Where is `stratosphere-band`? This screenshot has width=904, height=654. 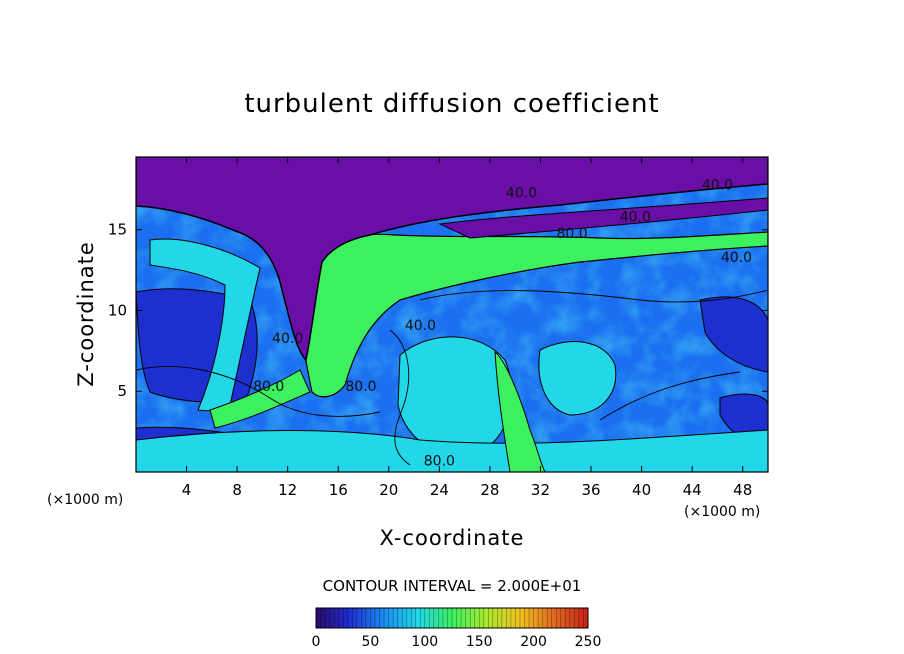 stratosphere-band is located at coordinates (603, 218).